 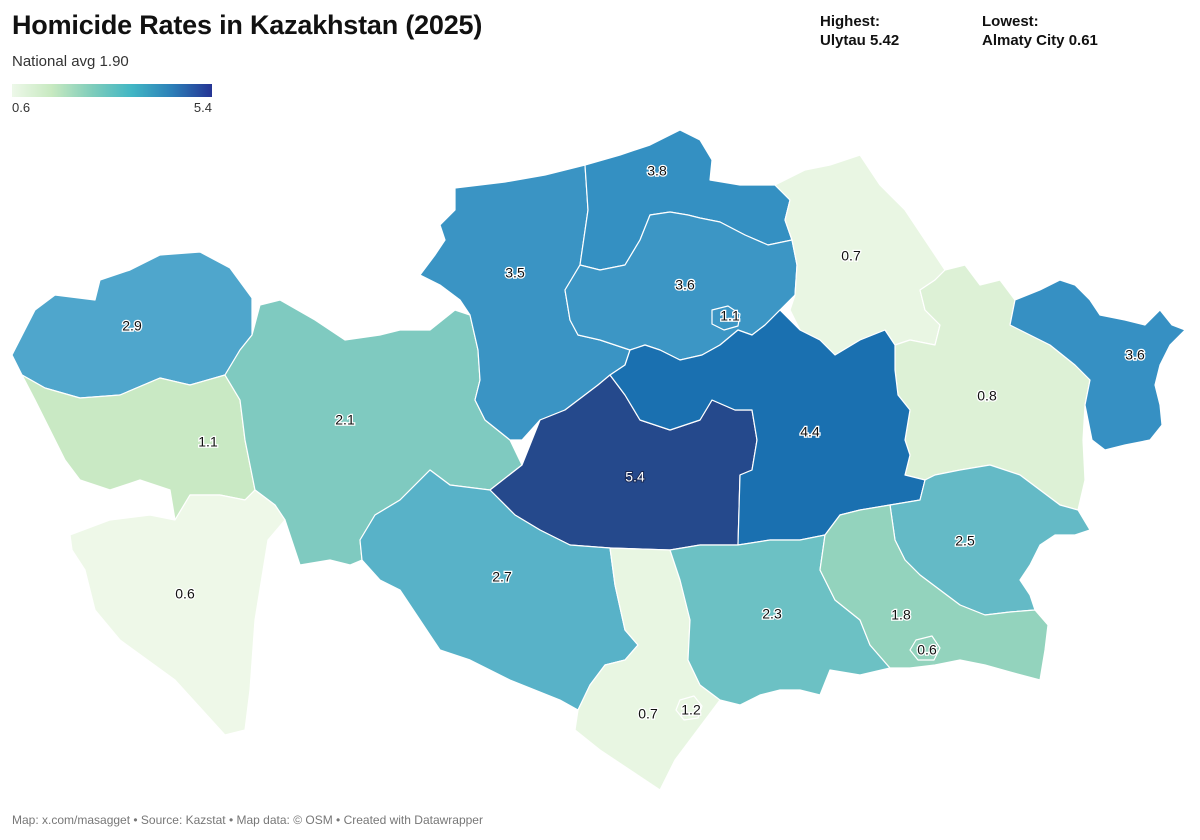 I want to click on label-zhetisu: 2.5, so click(x=965, y=541).